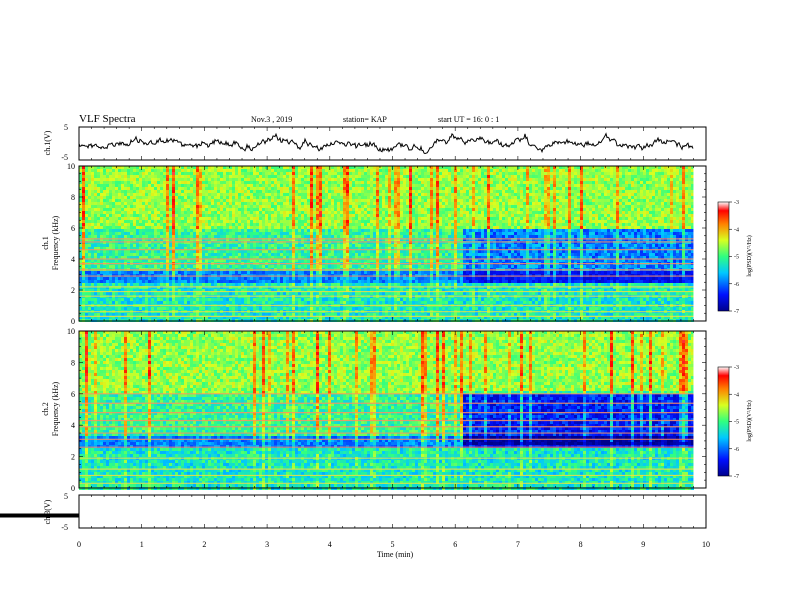 The image size is (792, 612). What do you see at coordinates (107, 119) in the screenshot?
I see `figure-title: VLF Spectra` at bounding box center [107, 119].